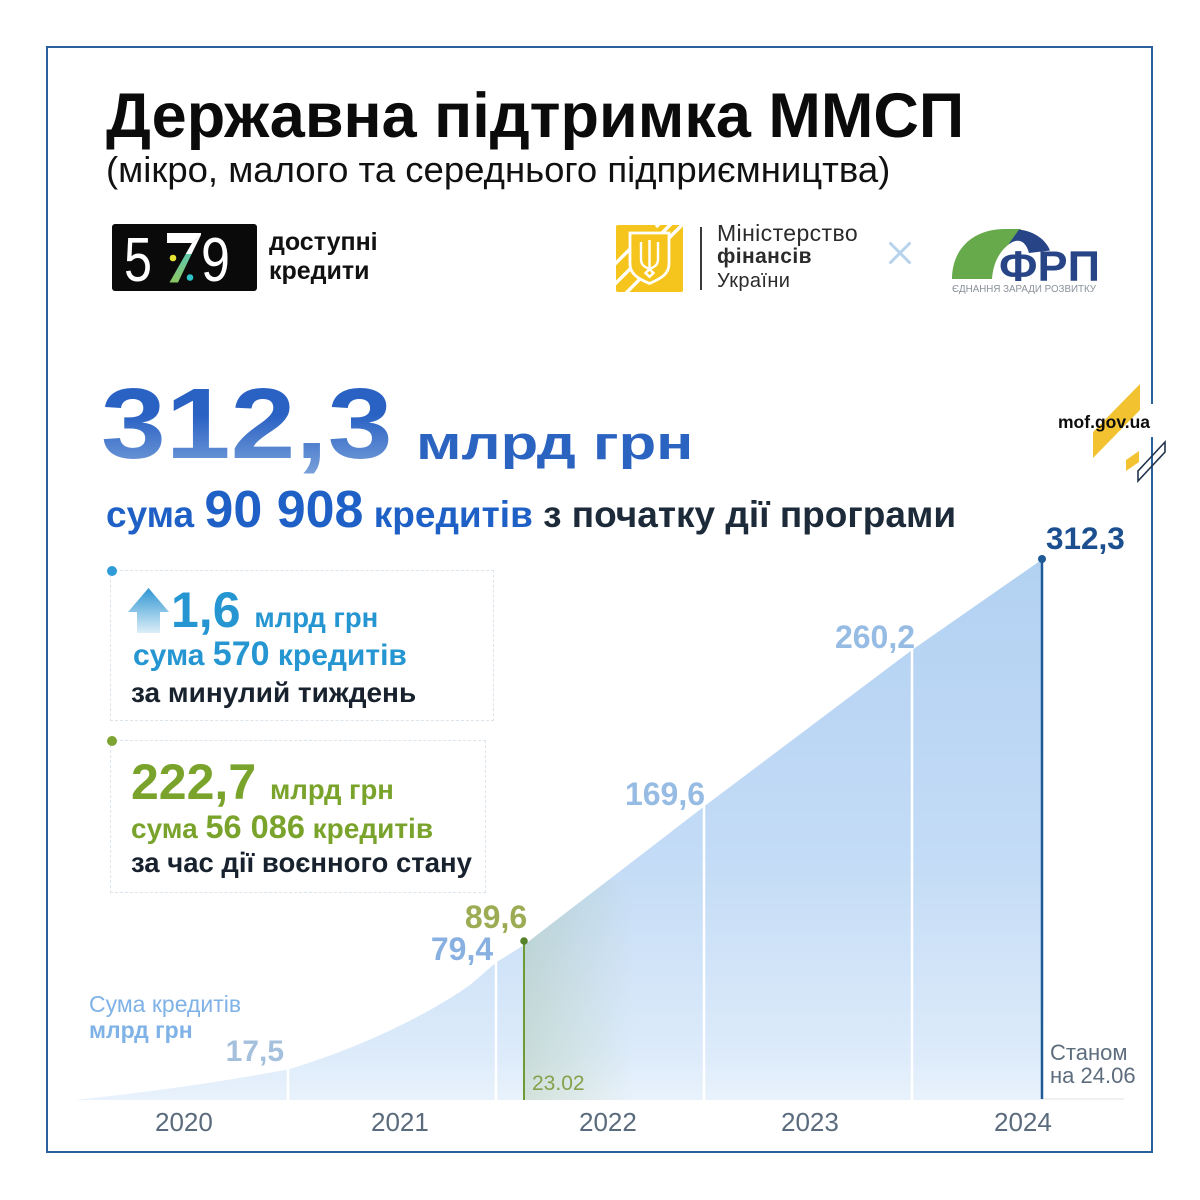 This screenshot has width=1200, height=1200. I want to click on svg-text: 9, so click(215, 258).